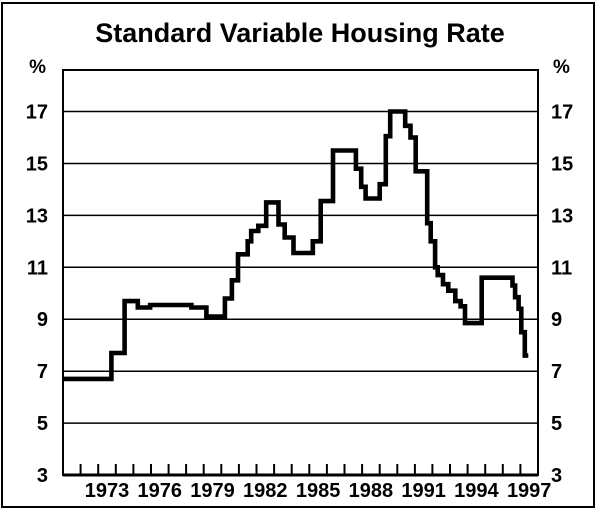 The height and width of the screenshot is (524, 600). What do you see at coordinates (562, 295) in the screenshot?
I see `y-axis-labels-right: 3 5 7 9 11 13 15 17` at bounding box center [562, 295].